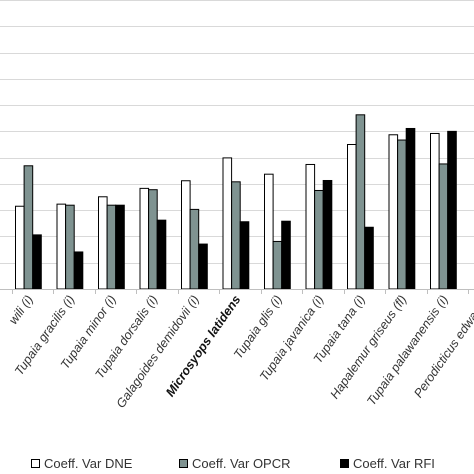 This screenshot has height=474, width=474. I want to click on legend-swatch-dne, so click(35, 463).